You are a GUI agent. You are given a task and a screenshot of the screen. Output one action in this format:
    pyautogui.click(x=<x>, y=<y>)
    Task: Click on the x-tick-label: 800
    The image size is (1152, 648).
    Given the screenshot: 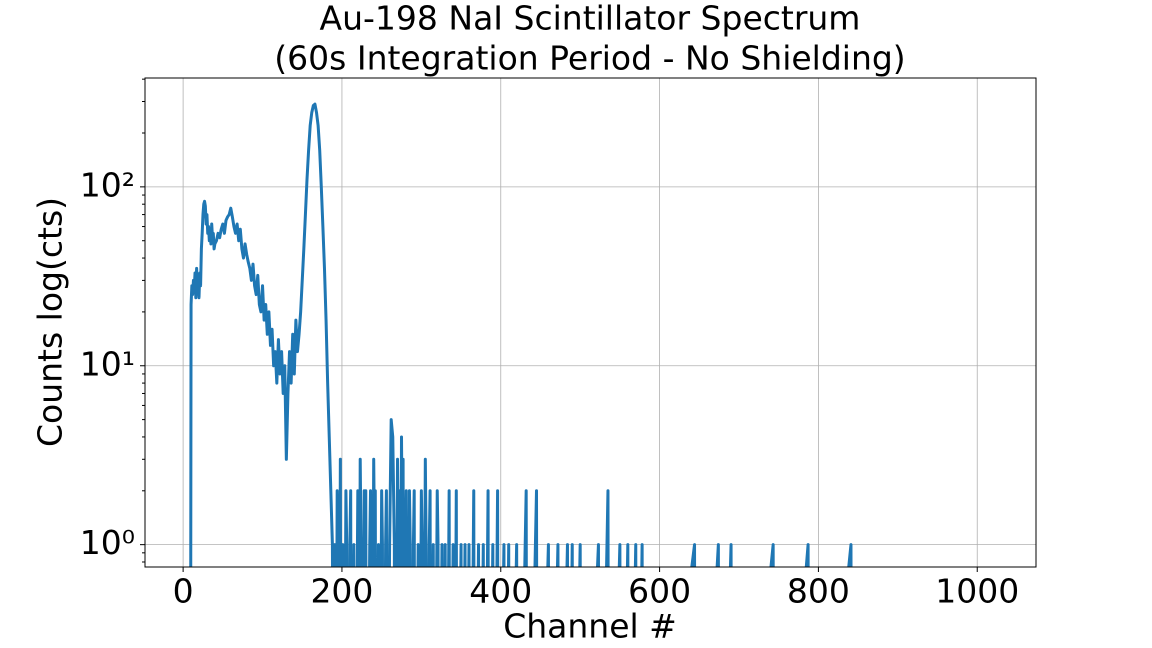 What is the action you would take?
    pyautogui.click(x=818, y=591)
    